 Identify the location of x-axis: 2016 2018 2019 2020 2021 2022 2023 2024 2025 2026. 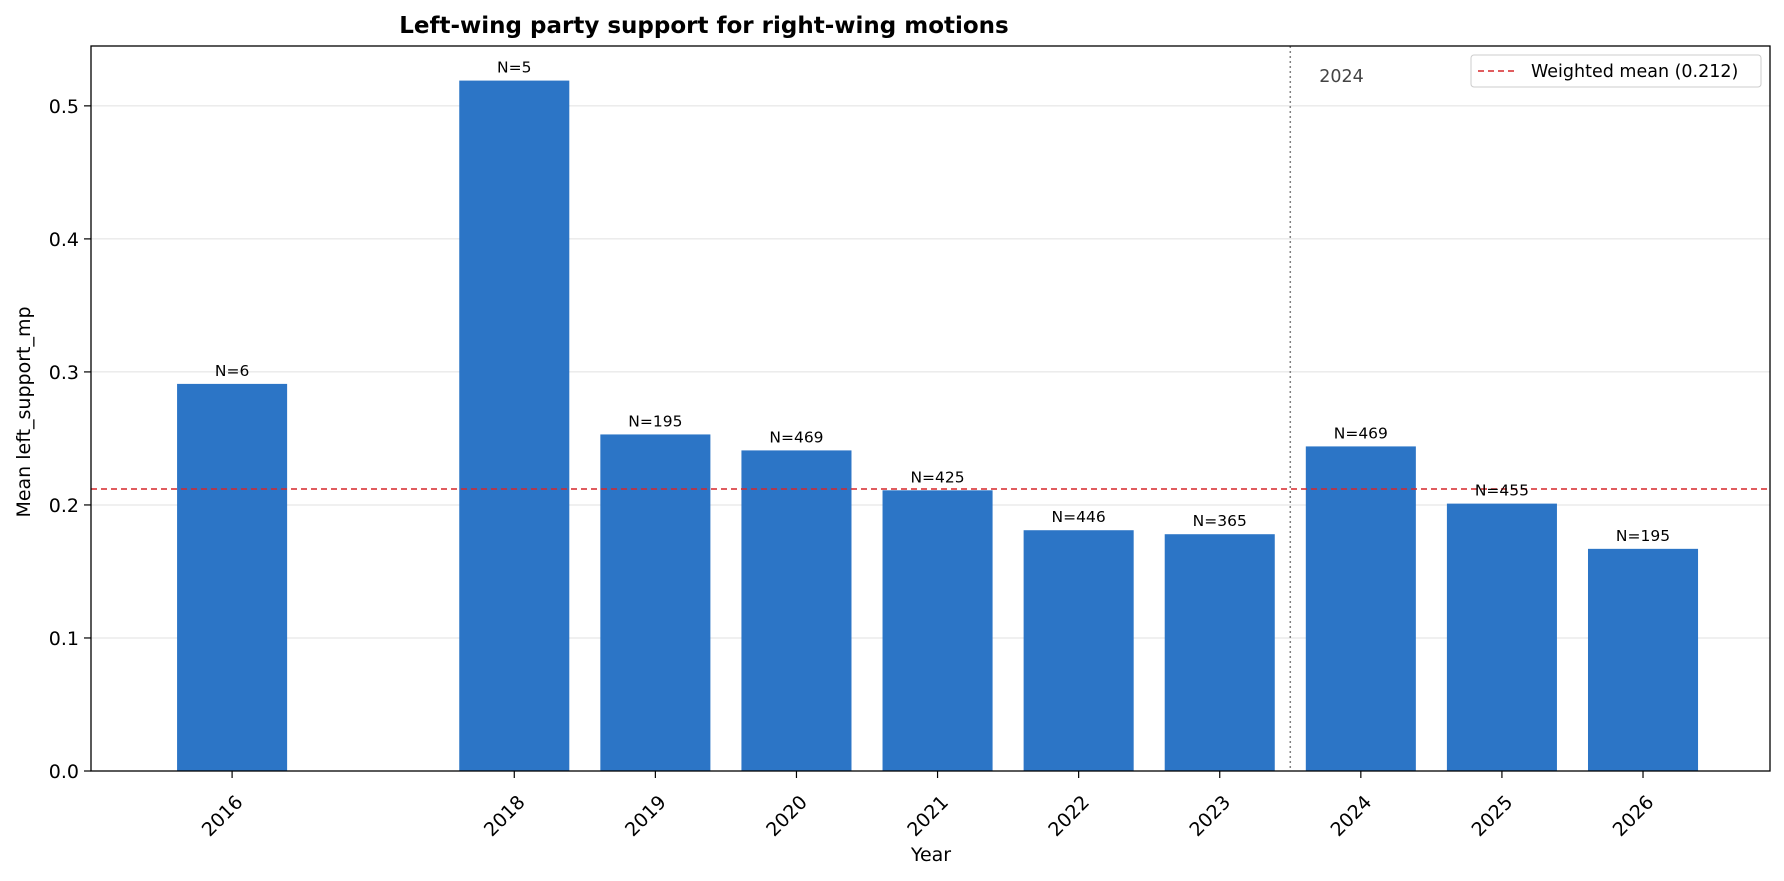
(928, 806).